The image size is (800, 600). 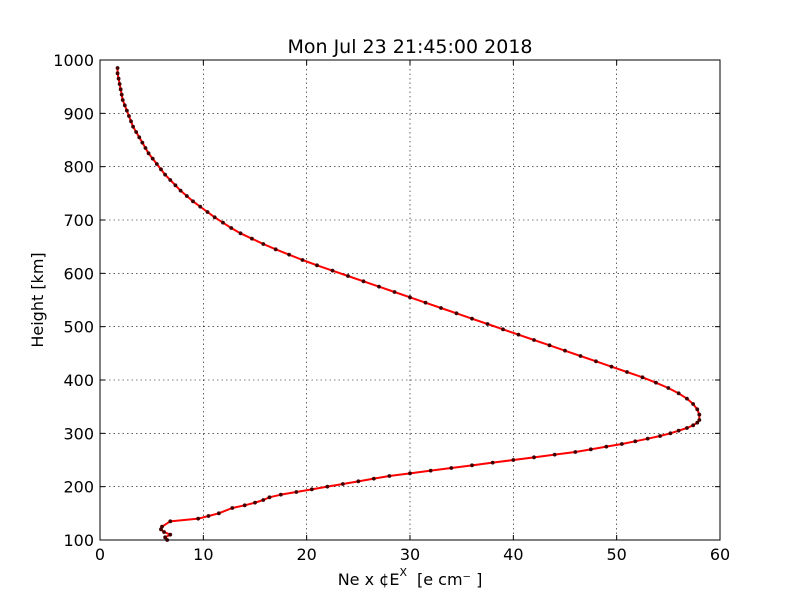 What do you see at coordinates (409, 47) in the screenshot?
I see `chart-title: Mon Jul 23 21:45:00 2018` at bounding box center [409, 47].